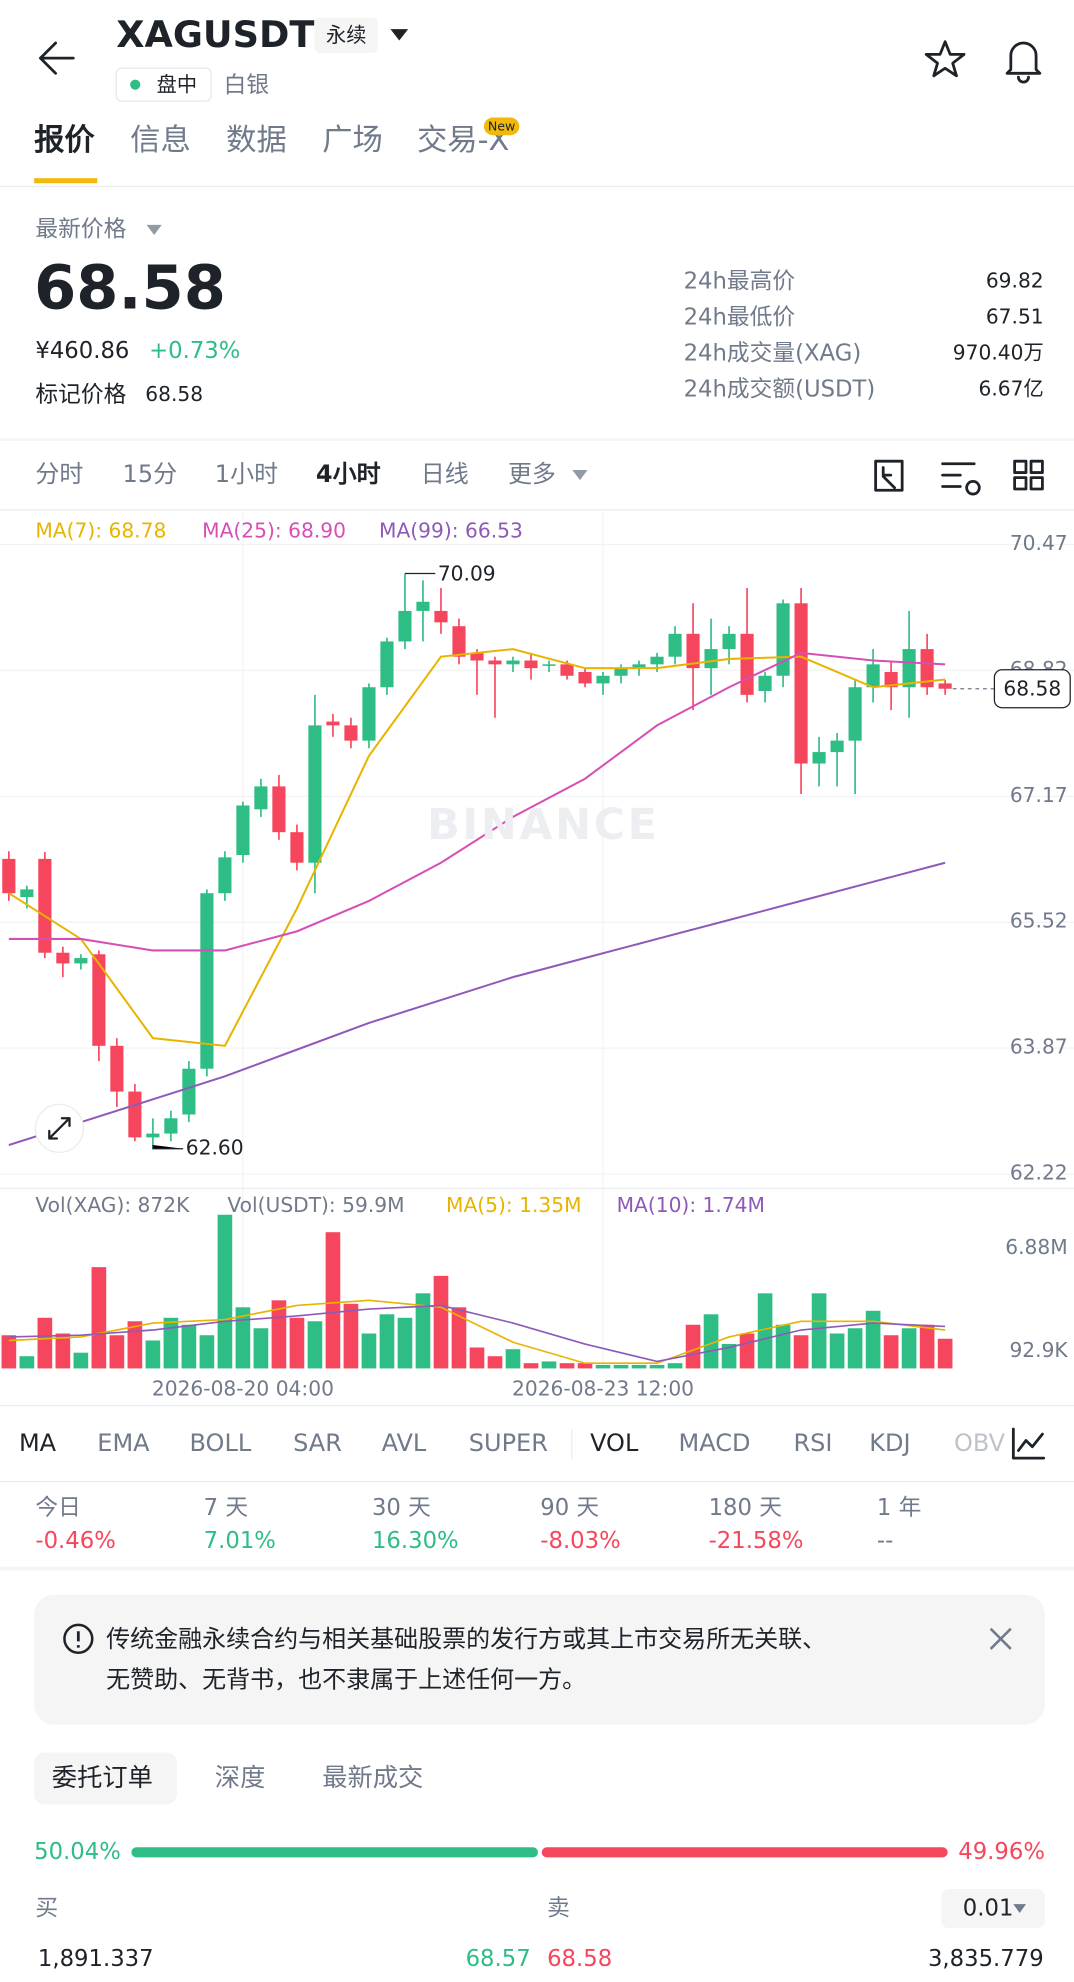 This screenshot has width=1074, height=1982. What do you see at coordinates (889, 475) in the screenshot?
I see `fullscreen-tool` at bounding box center [889, 475].